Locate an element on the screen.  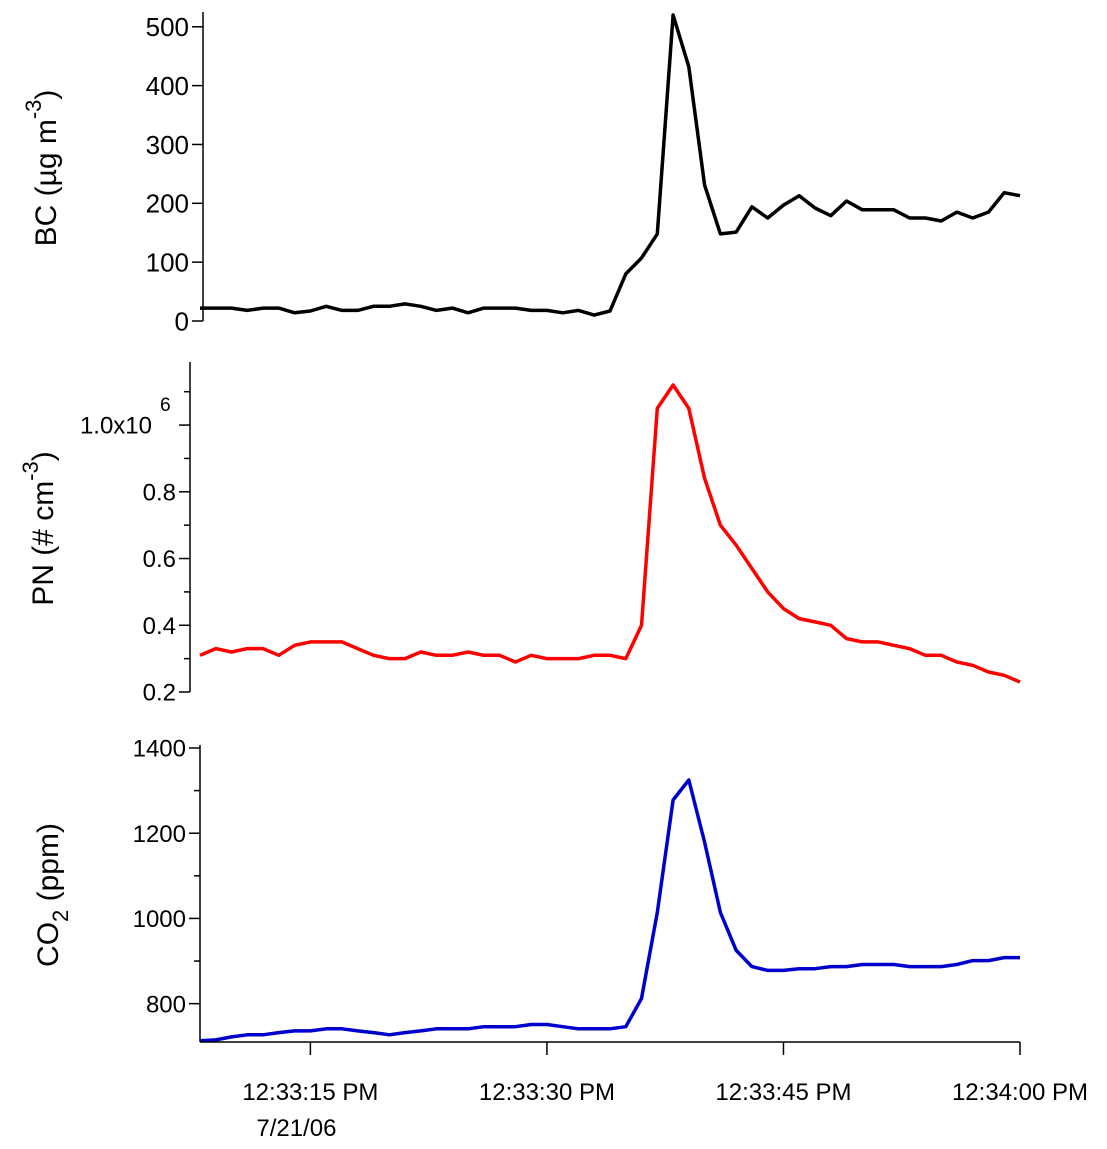
y-tick-label: 0.8 is located at coordinates (159, 492).